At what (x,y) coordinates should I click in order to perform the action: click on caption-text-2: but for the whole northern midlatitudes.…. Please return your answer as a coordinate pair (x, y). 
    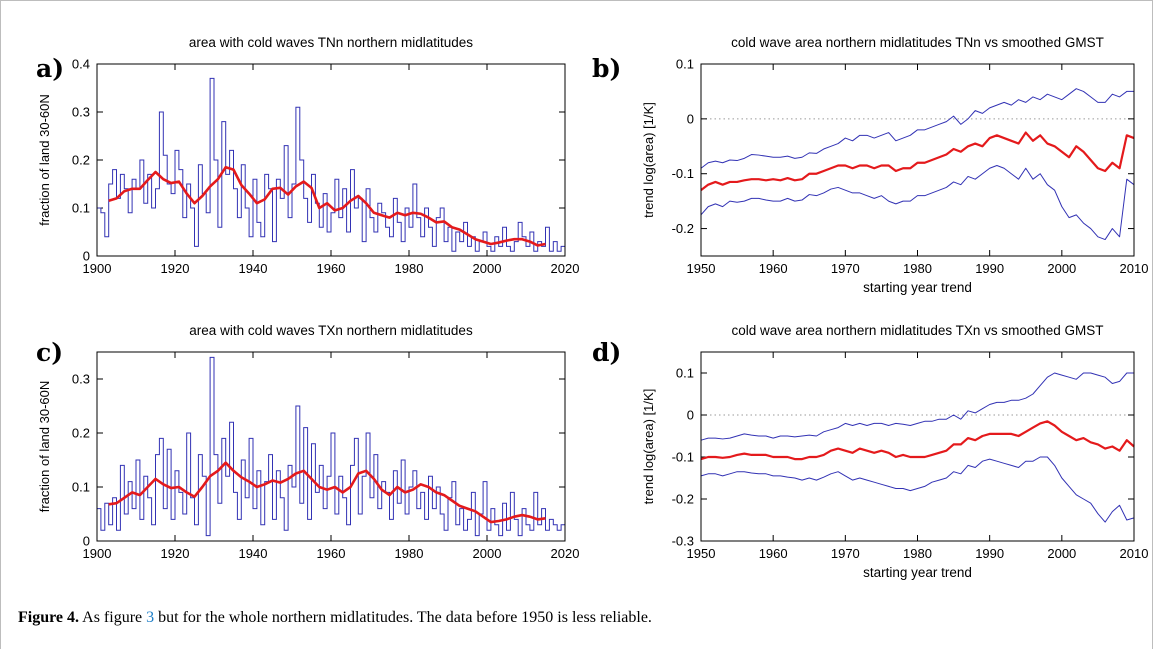
    Looking at the image, I should click on (403, 617).